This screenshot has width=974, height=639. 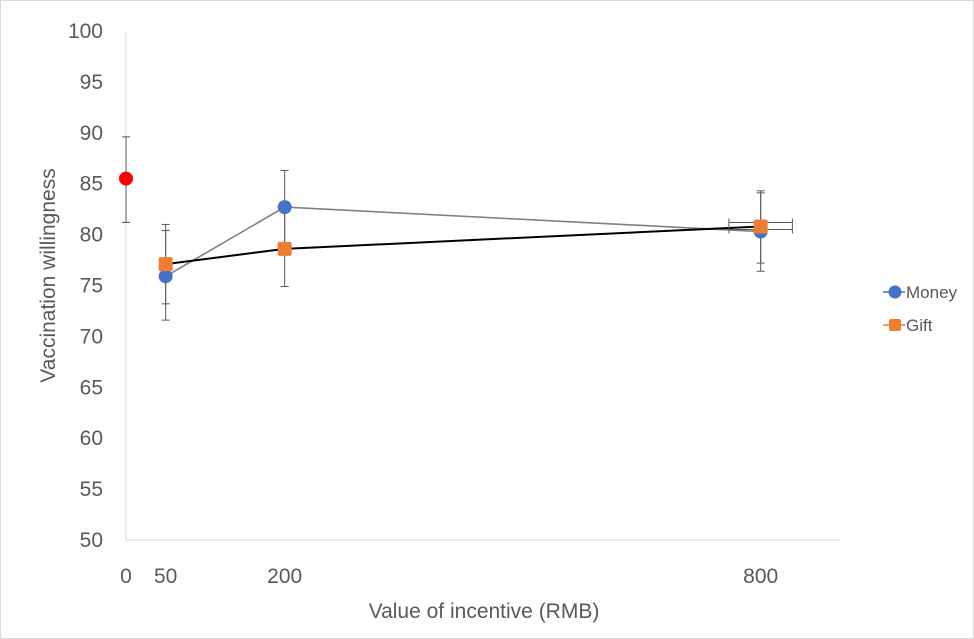 I want to click on y-tick-label: 90, so click(x=91, y=133).